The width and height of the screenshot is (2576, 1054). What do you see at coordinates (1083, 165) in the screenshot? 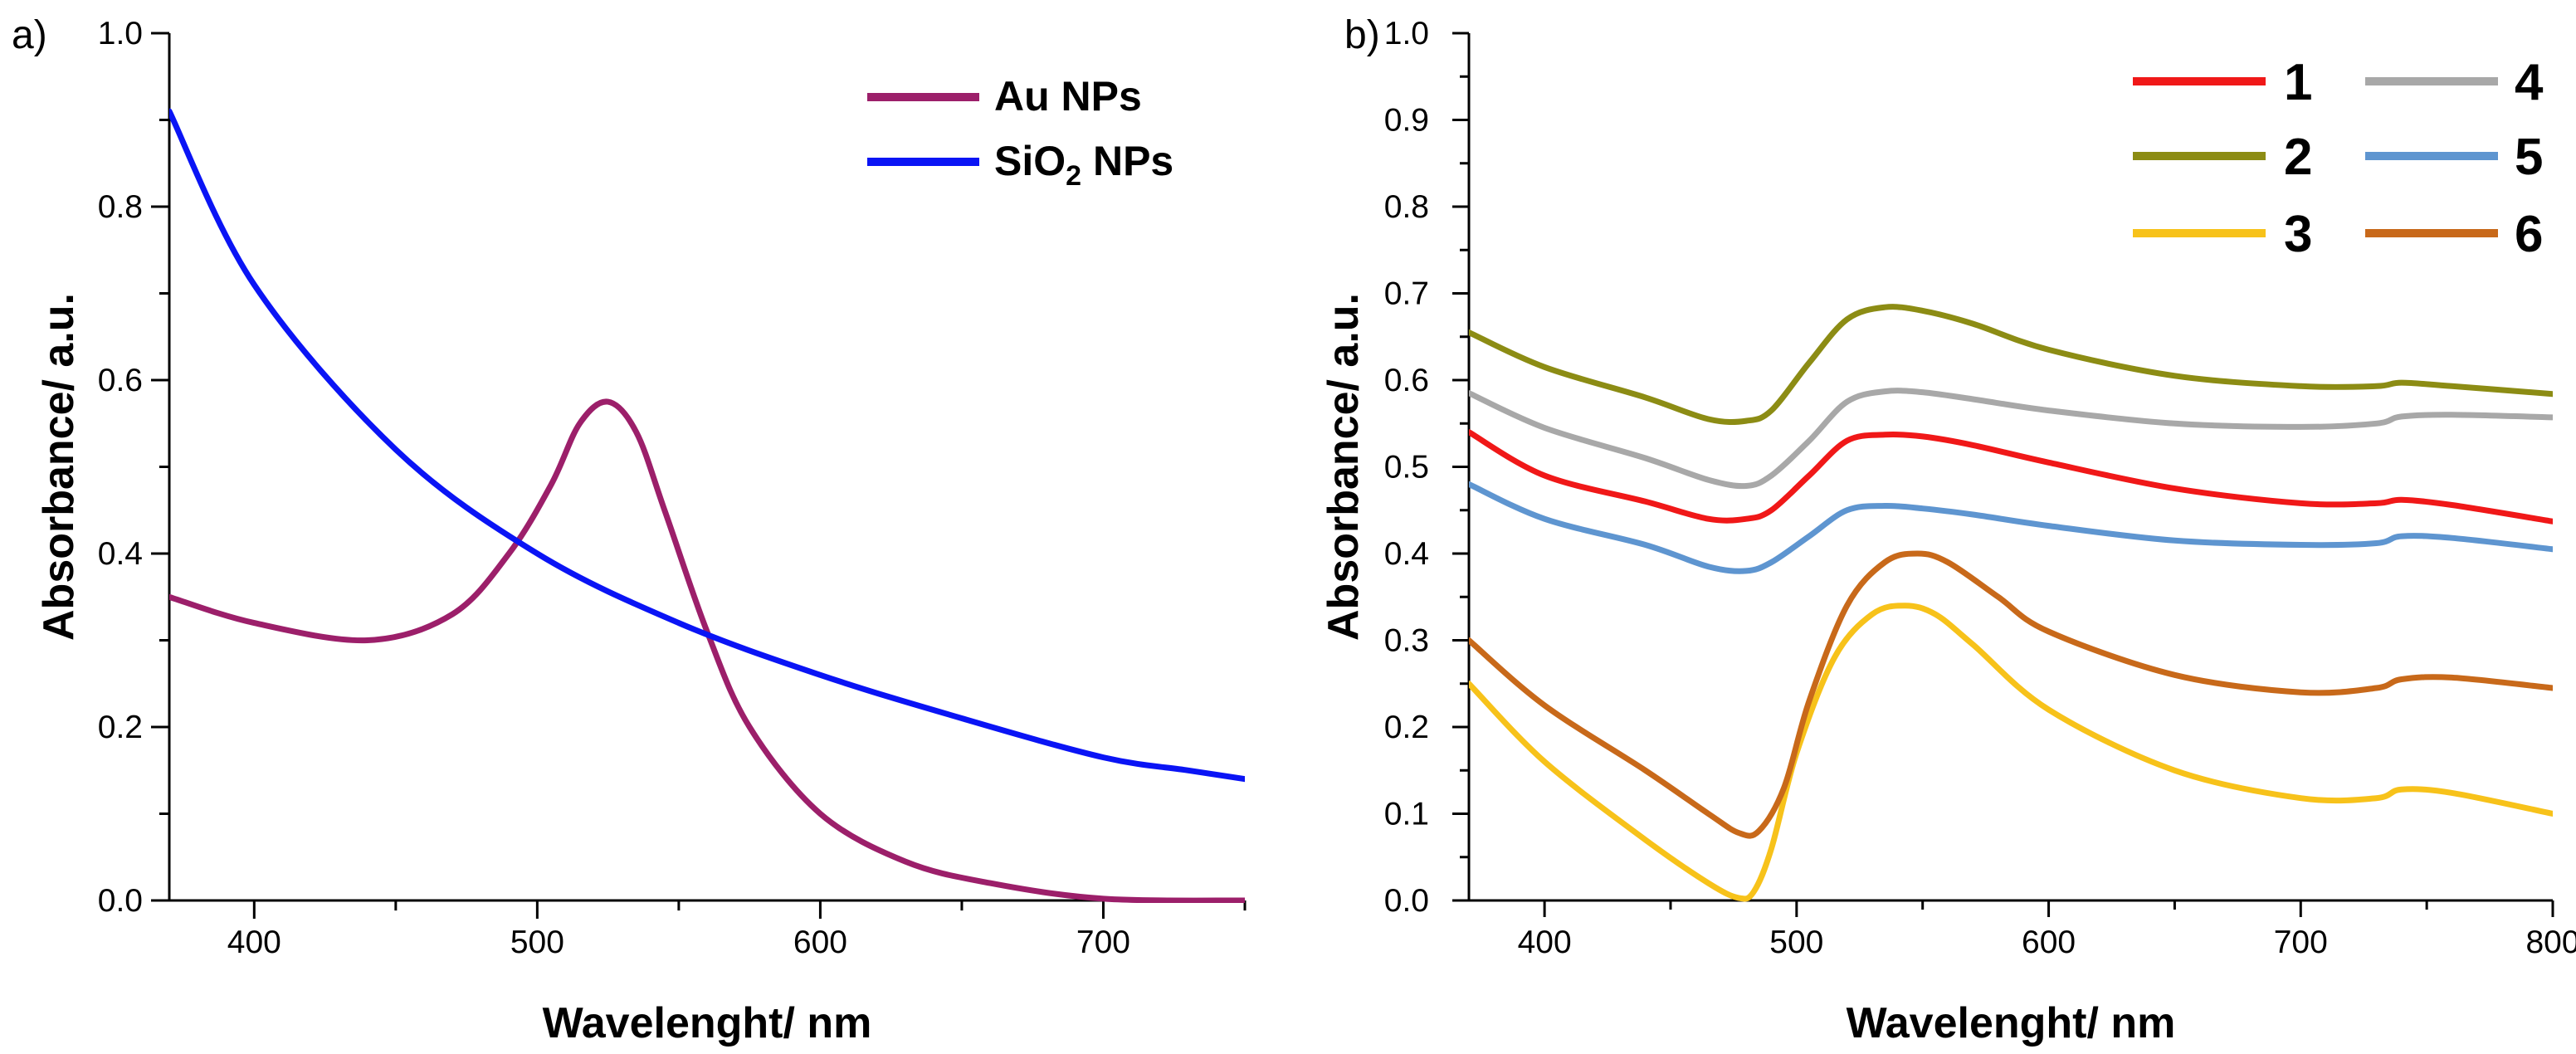
I see `legend-label: SiO2 NPs` at bounding box center [1083, 165].